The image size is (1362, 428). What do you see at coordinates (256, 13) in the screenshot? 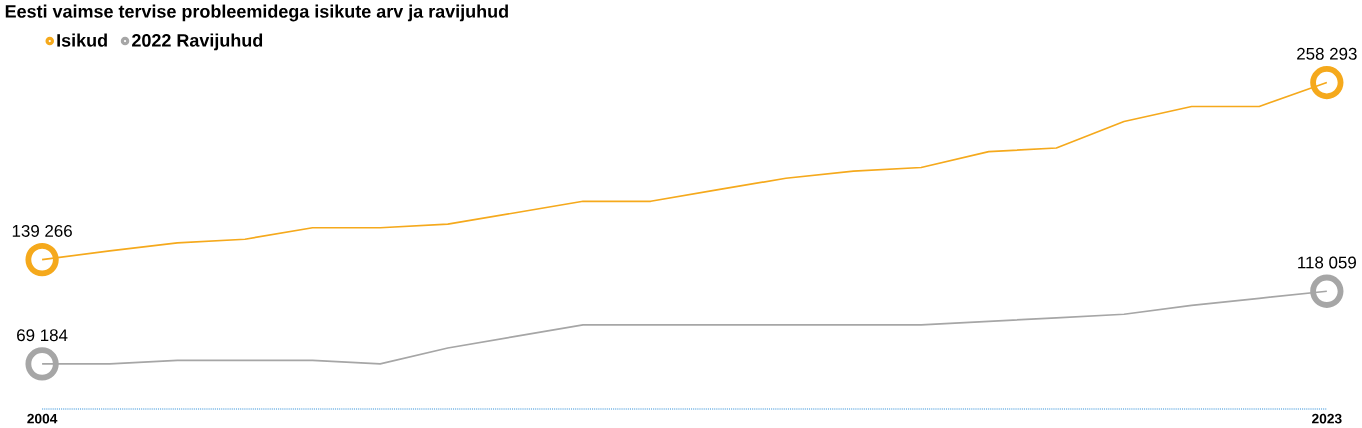
I see `chart-title: Eesti vaimse tervise probleemidega isikute arv ja ravijuhud` at bounding box center [256, 13].